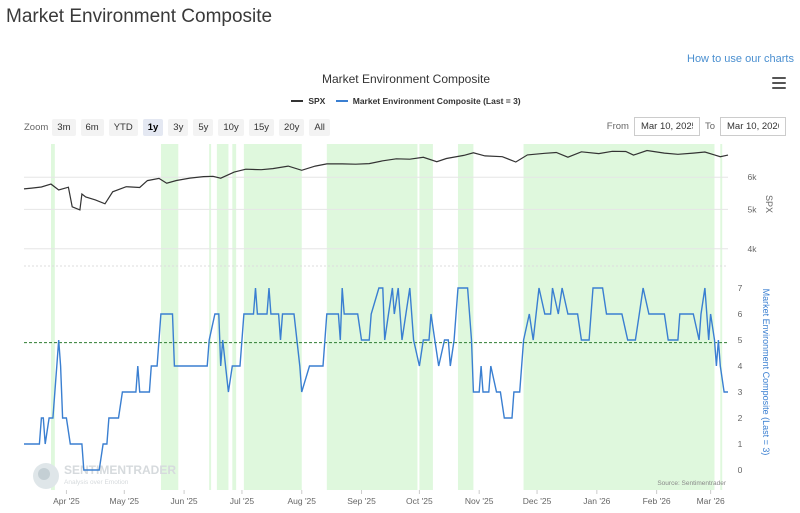 The height and width of the screenshot is (513, 800). I want to click on x-tick-label: Feb '26, so click(657, 501).